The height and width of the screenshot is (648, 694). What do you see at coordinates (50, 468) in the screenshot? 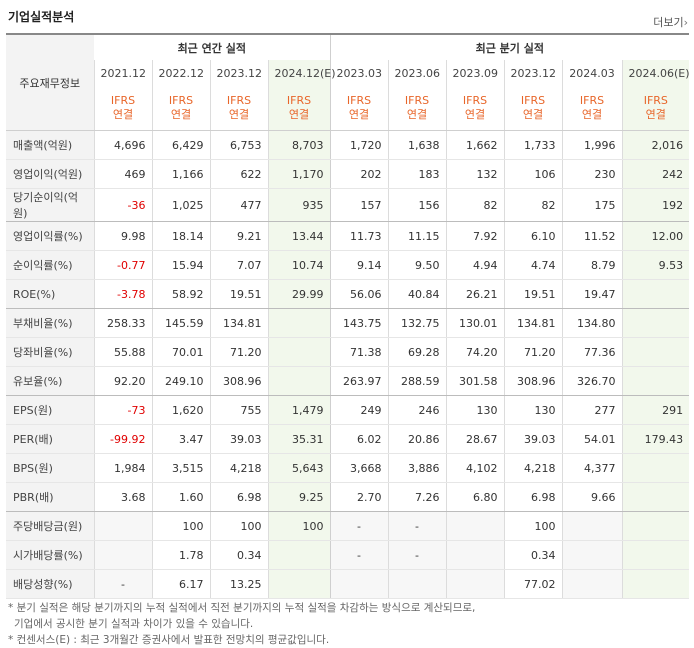
I see `row-label: BPS(원)` at bounding box center [50, 468].